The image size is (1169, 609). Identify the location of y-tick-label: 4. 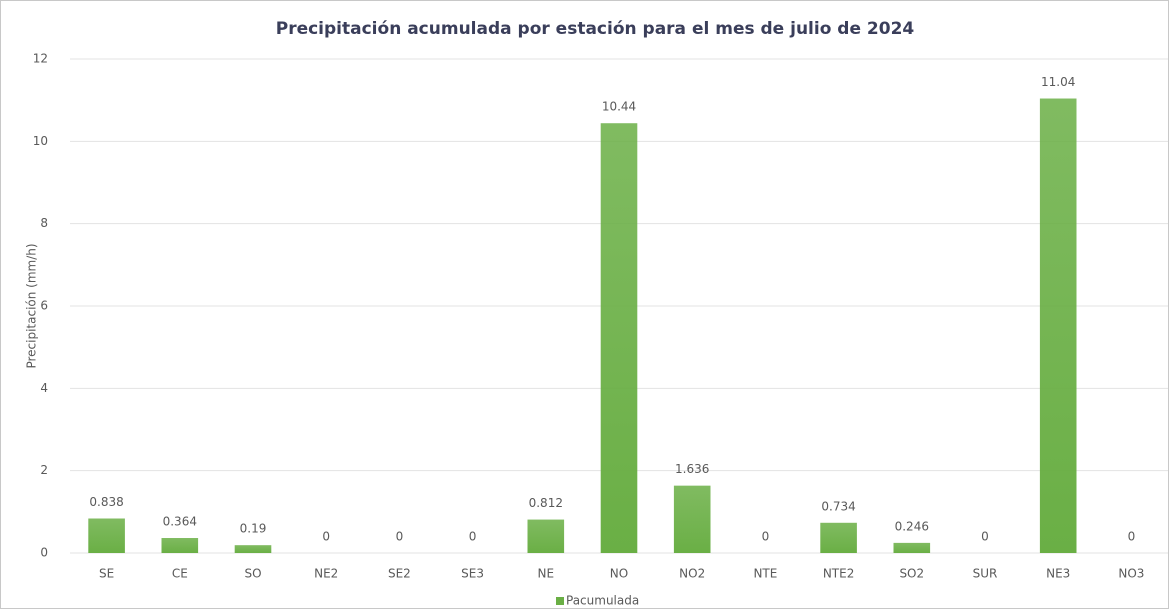
(44, 388).